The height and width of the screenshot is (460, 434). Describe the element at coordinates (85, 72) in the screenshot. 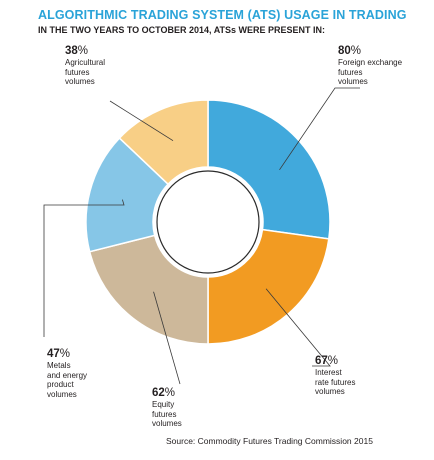

I see `slice-description: Agricultural futures volumes` at that location.